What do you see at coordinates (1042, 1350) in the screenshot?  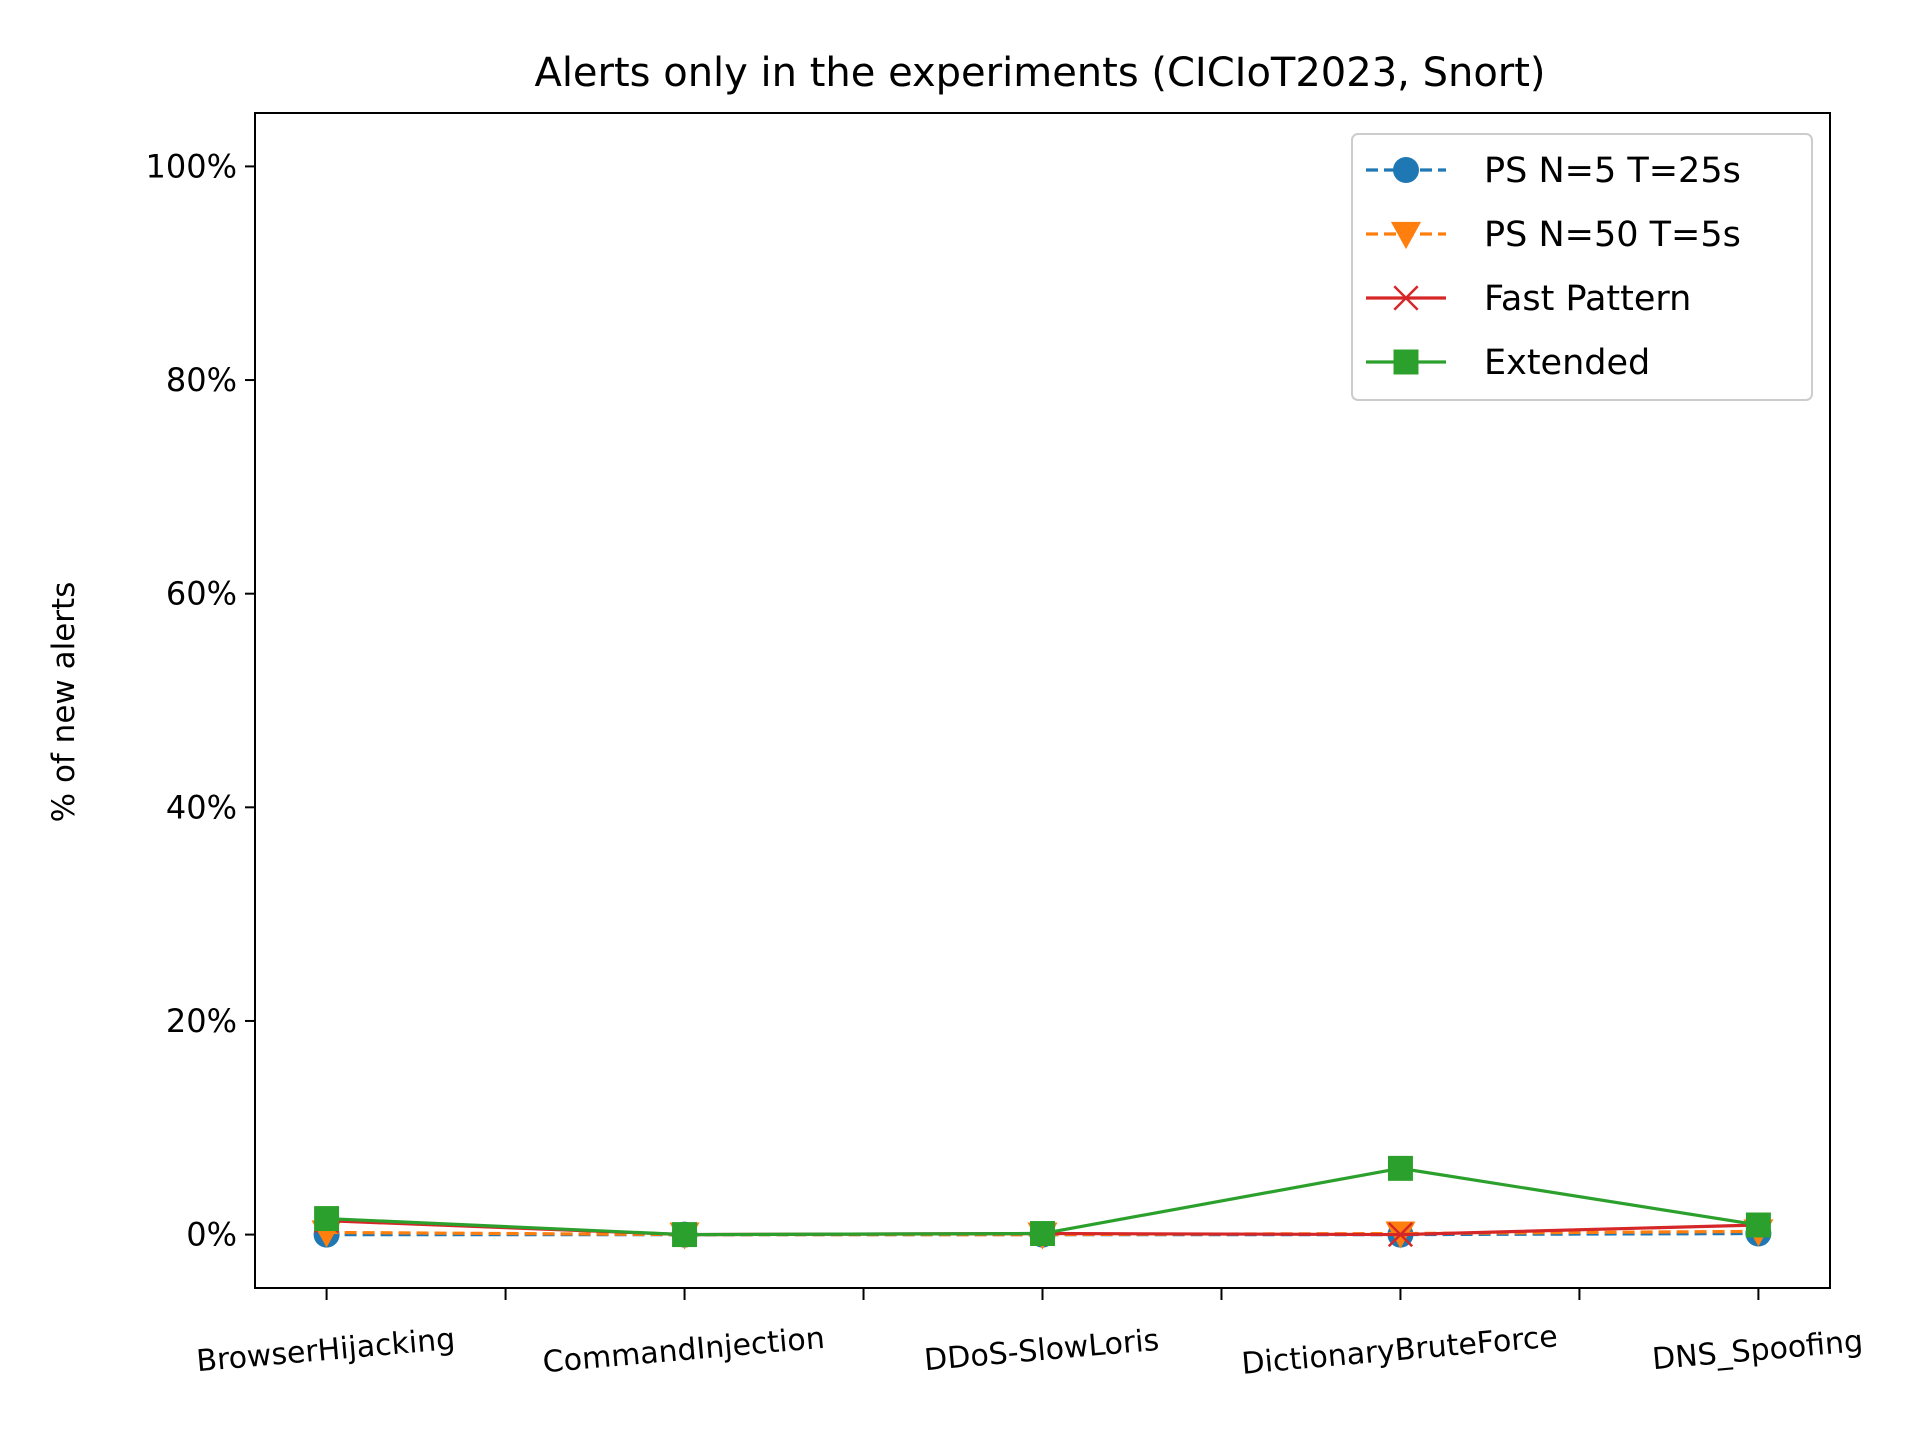 I see `x-tick-label: DDoS-SlowLoris` at bounding box center [1042, 1350].